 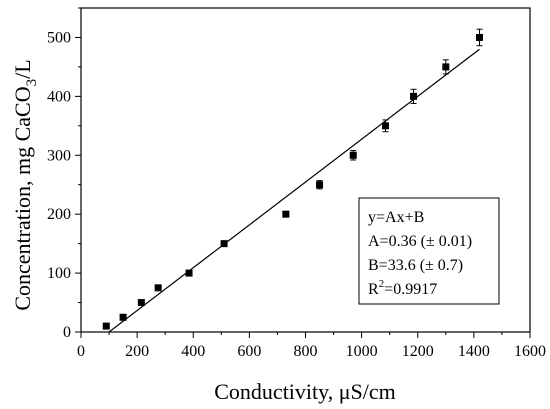 I want to click on annotation-line-a: A=0.36 (± 0.01), so click(x=420, y=241).